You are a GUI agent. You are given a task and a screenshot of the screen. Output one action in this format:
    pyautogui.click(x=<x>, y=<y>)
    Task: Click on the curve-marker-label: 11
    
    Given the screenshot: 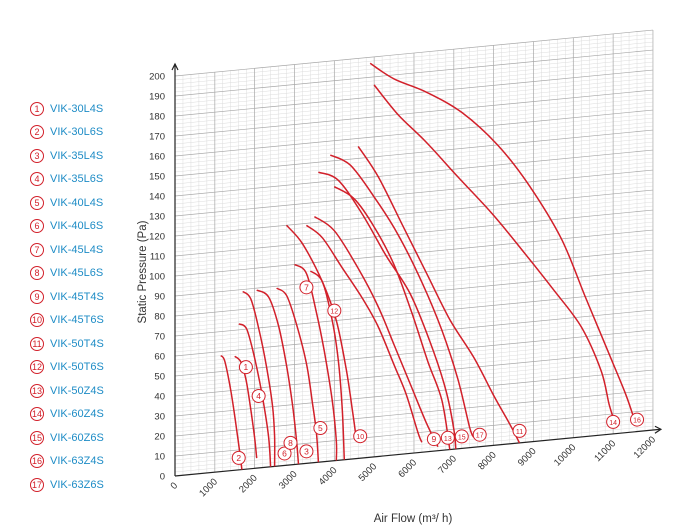 What is the action you would take?
    pyautogui.click(x=519, y=432)
    